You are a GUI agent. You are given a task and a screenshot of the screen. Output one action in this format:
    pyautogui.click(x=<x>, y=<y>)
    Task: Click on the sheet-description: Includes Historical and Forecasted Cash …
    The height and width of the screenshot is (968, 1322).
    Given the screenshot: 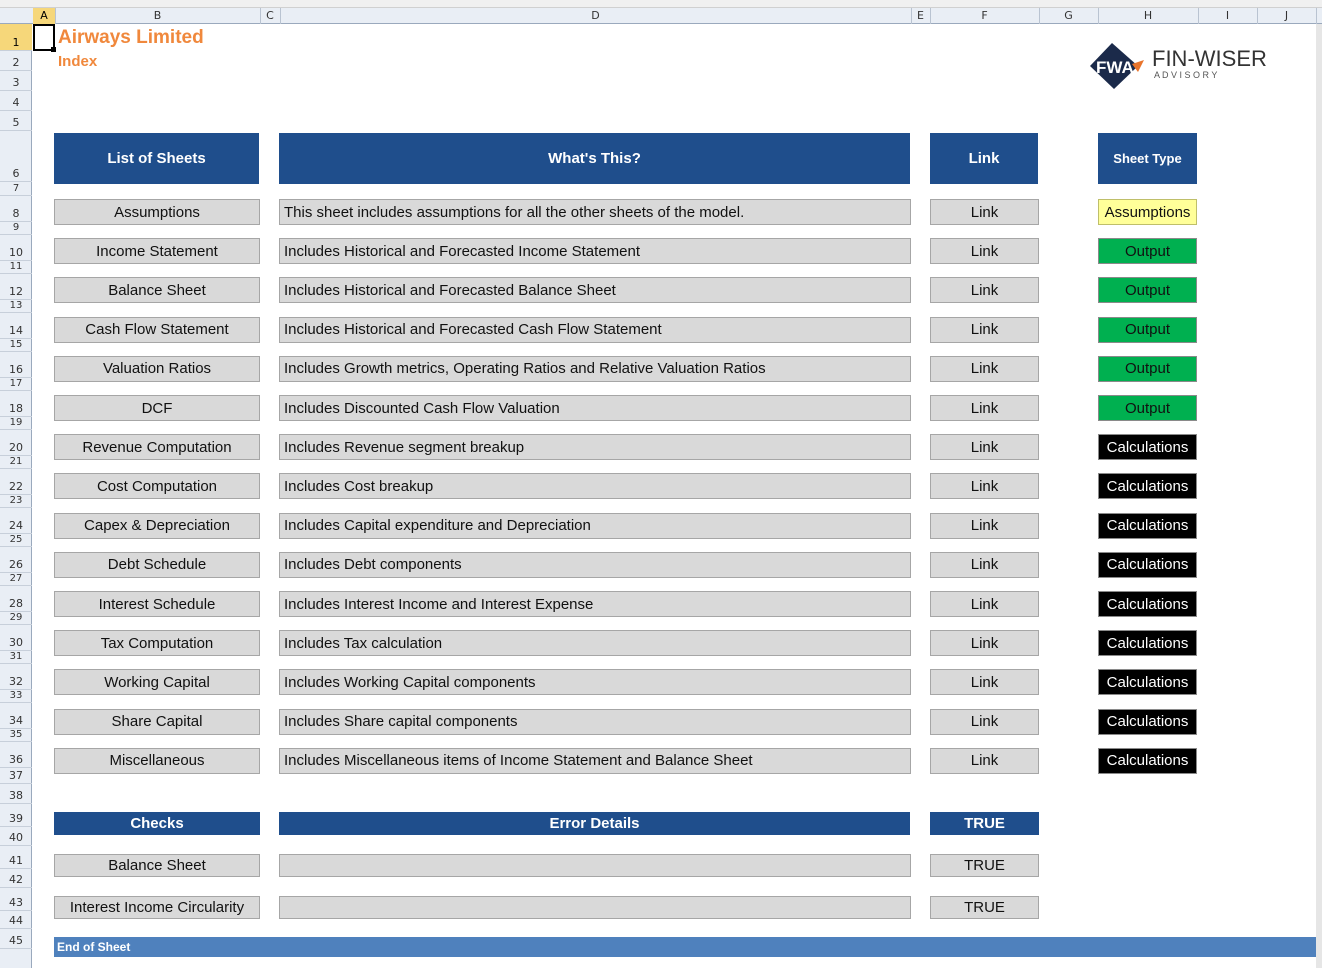 What is the action you would take?
    pyautogui.click(x=595, y=329)
    